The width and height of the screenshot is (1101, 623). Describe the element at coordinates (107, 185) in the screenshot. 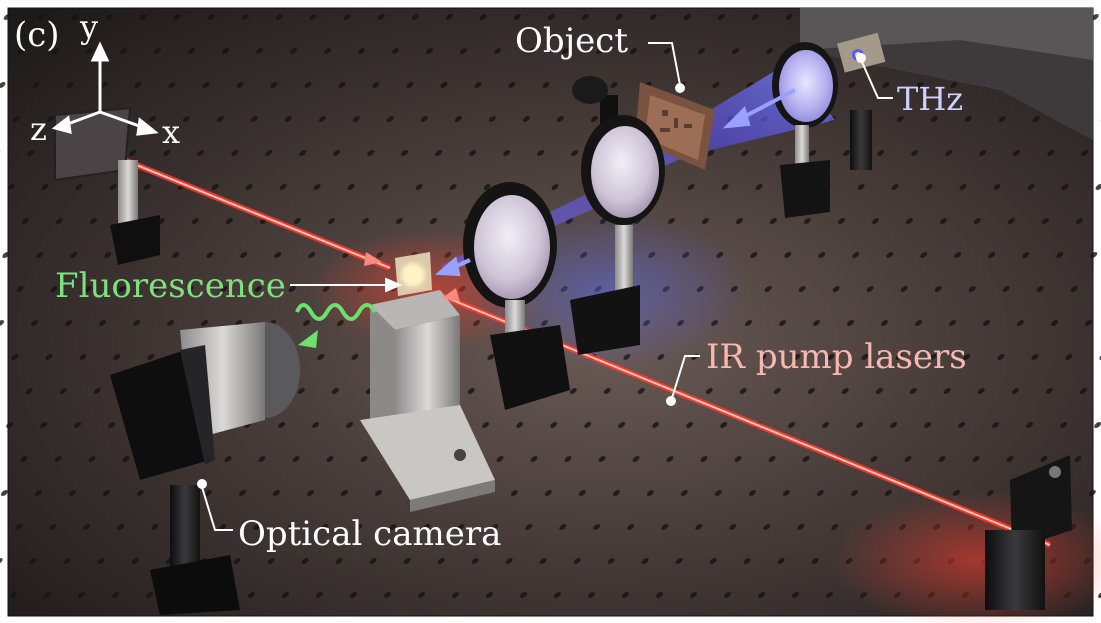

I see `left-mirror-mount` at that location.